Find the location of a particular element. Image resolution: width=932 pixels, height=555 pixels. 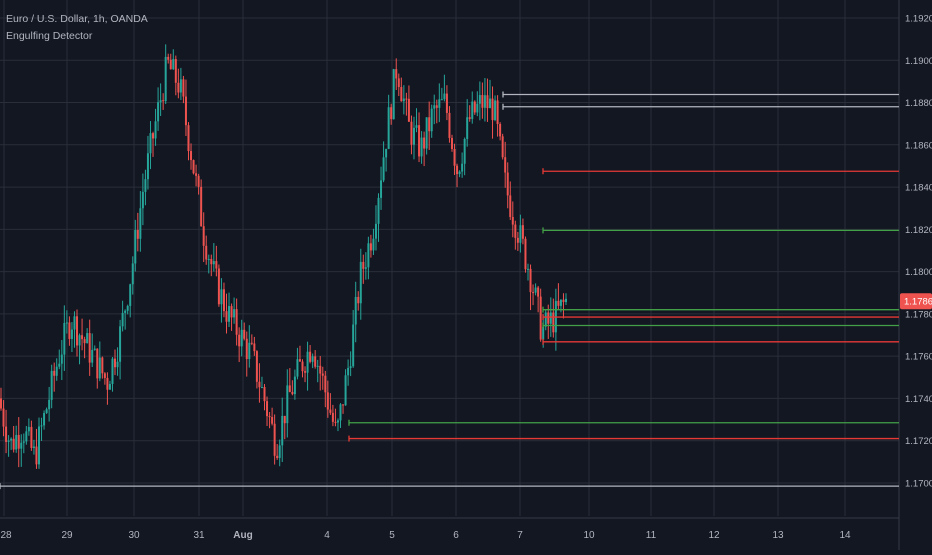

symbol-title: Euro / U.S. Dollar, 1h, OANDA is located at coordinates (77, 19).